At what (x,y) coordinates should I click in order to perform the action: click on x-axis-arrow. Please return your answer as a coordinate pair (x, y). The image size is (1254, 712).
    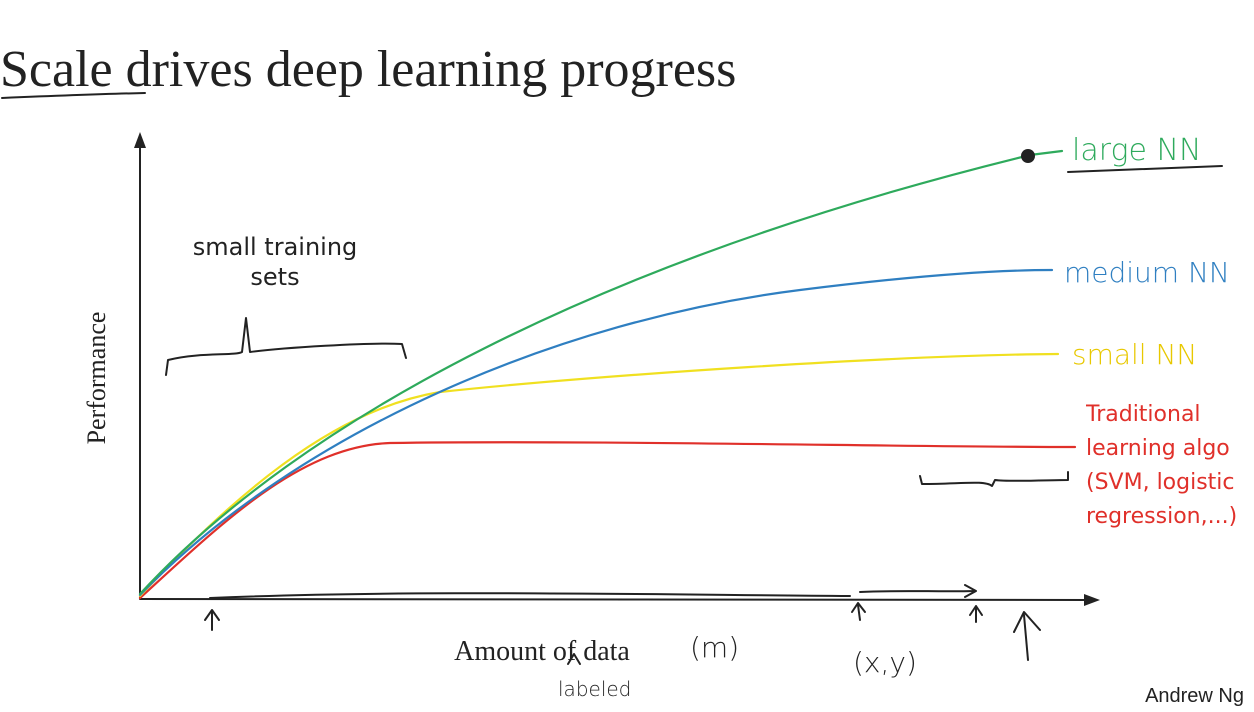
    Looking at the image, I should click on (1092, 600).